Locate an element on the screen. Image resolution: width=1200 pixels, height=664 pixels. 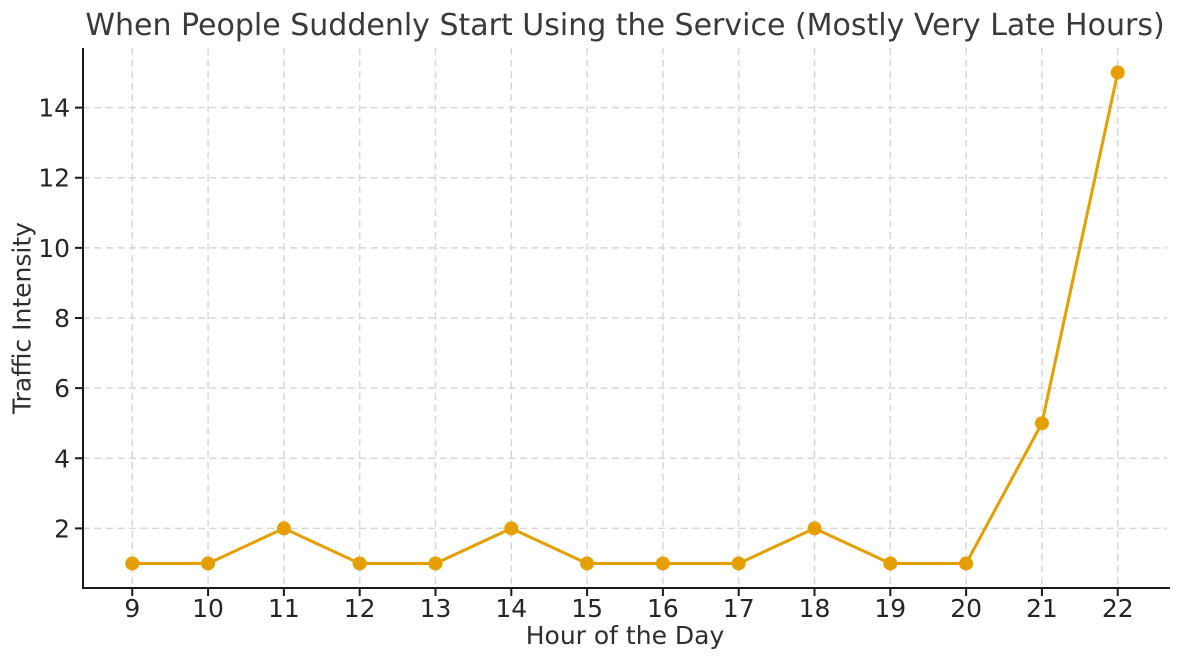
x-tick-label: 21 is located at coordinates (1042, 608).